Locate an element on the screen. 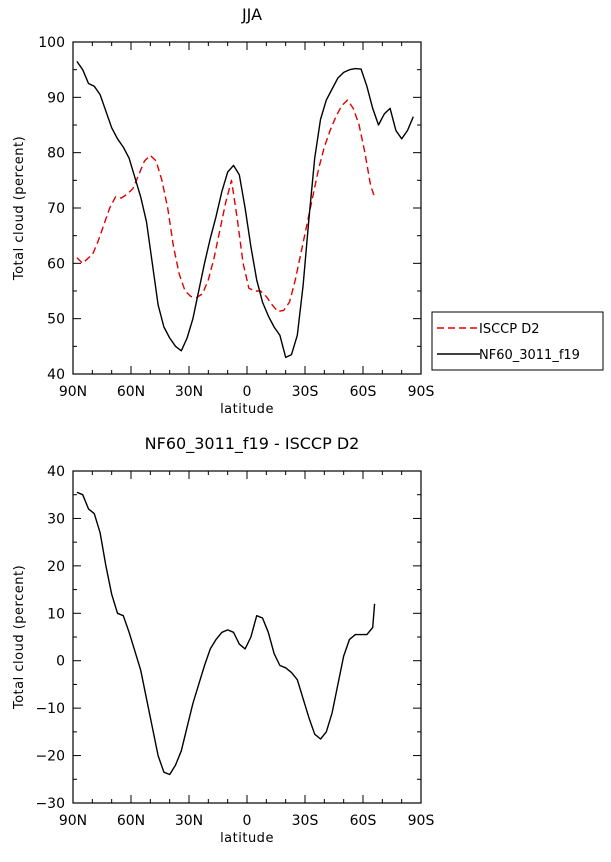  legend: ISCCP D2 NF60_3011_f19 is located at coordinates (517, 341).